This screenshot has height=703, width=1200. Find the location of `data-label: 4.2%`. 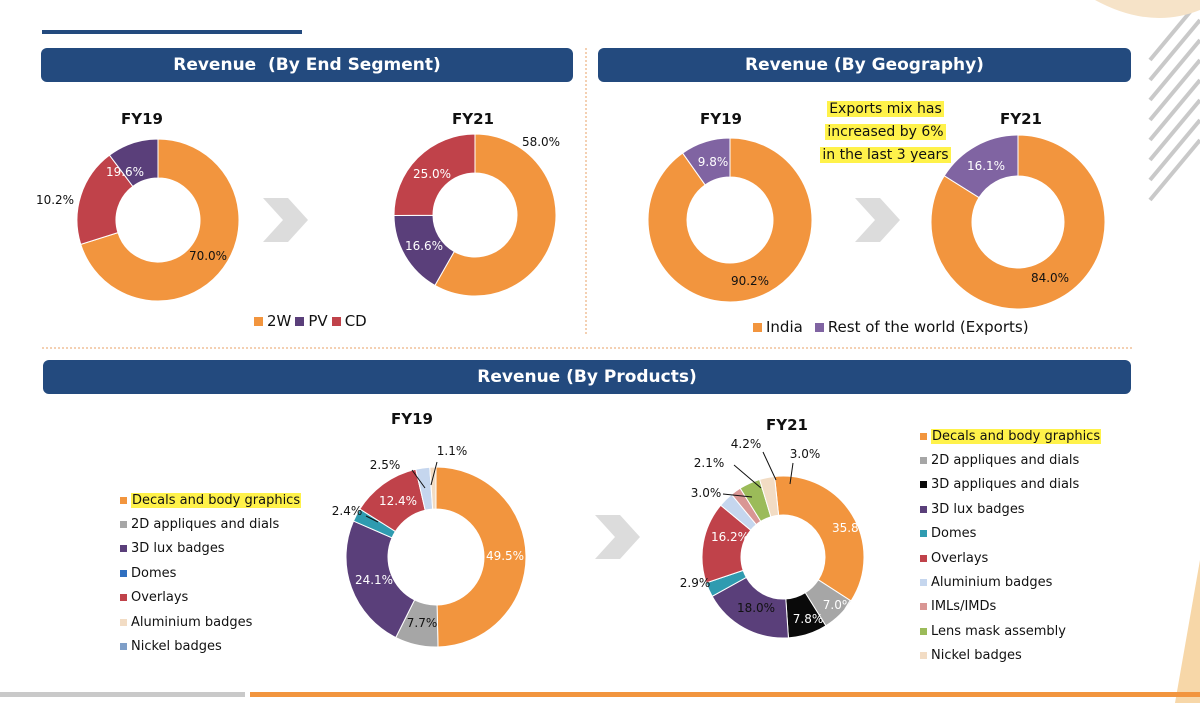

data-label: 4.2% is located at coordinates (746, 444).